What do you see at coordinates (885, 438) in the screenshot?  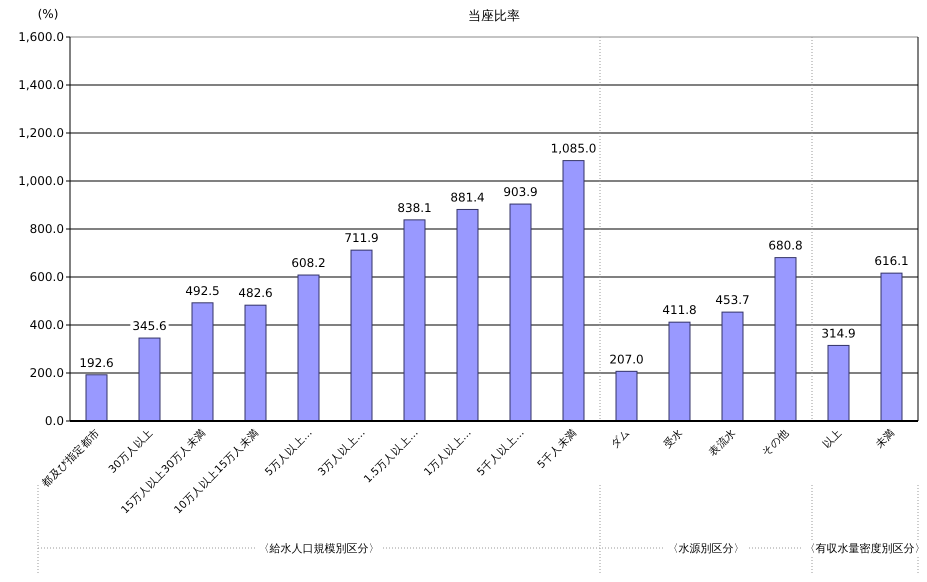 I see `x-tick-label: 未満` at bounding box center [885, 438].